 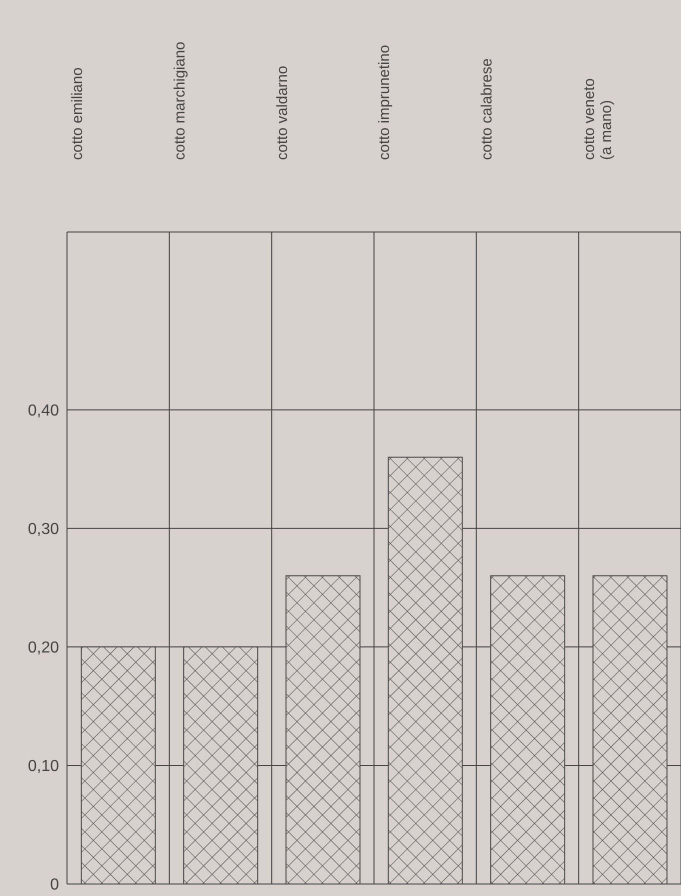 I want to click on y-tick-label: 0,40, so click(x=44, y=411).